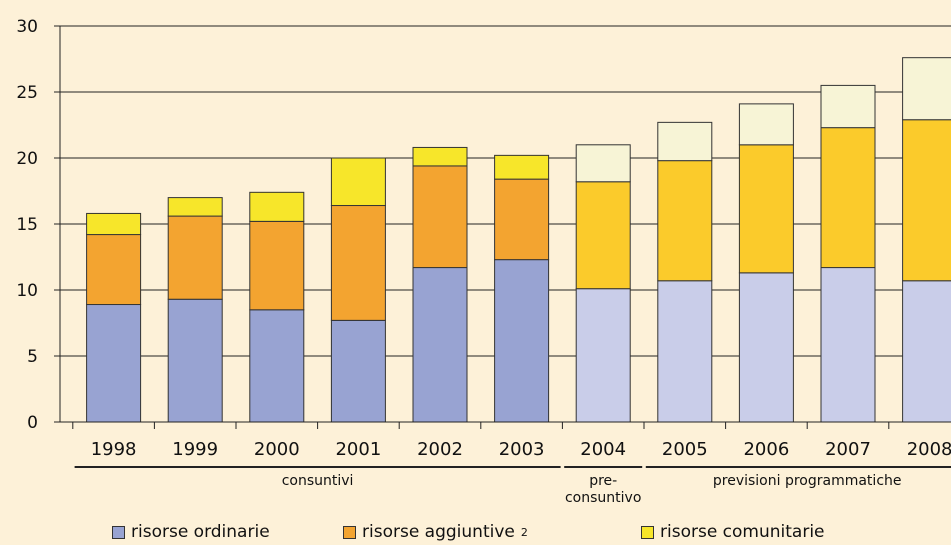  Describe the element at coordinates (603, 481) in the screenshot. I see `group-label-line1: pre-` at that location.